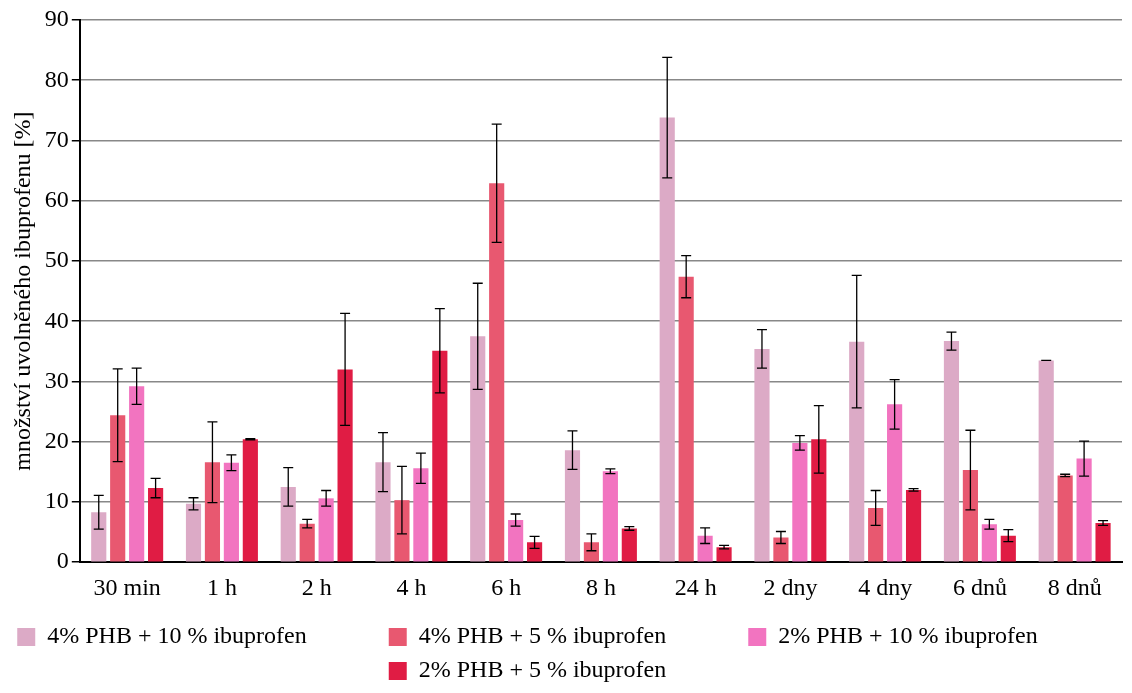  I want to click on x-tick-label: 1 h, so click(221, 586).